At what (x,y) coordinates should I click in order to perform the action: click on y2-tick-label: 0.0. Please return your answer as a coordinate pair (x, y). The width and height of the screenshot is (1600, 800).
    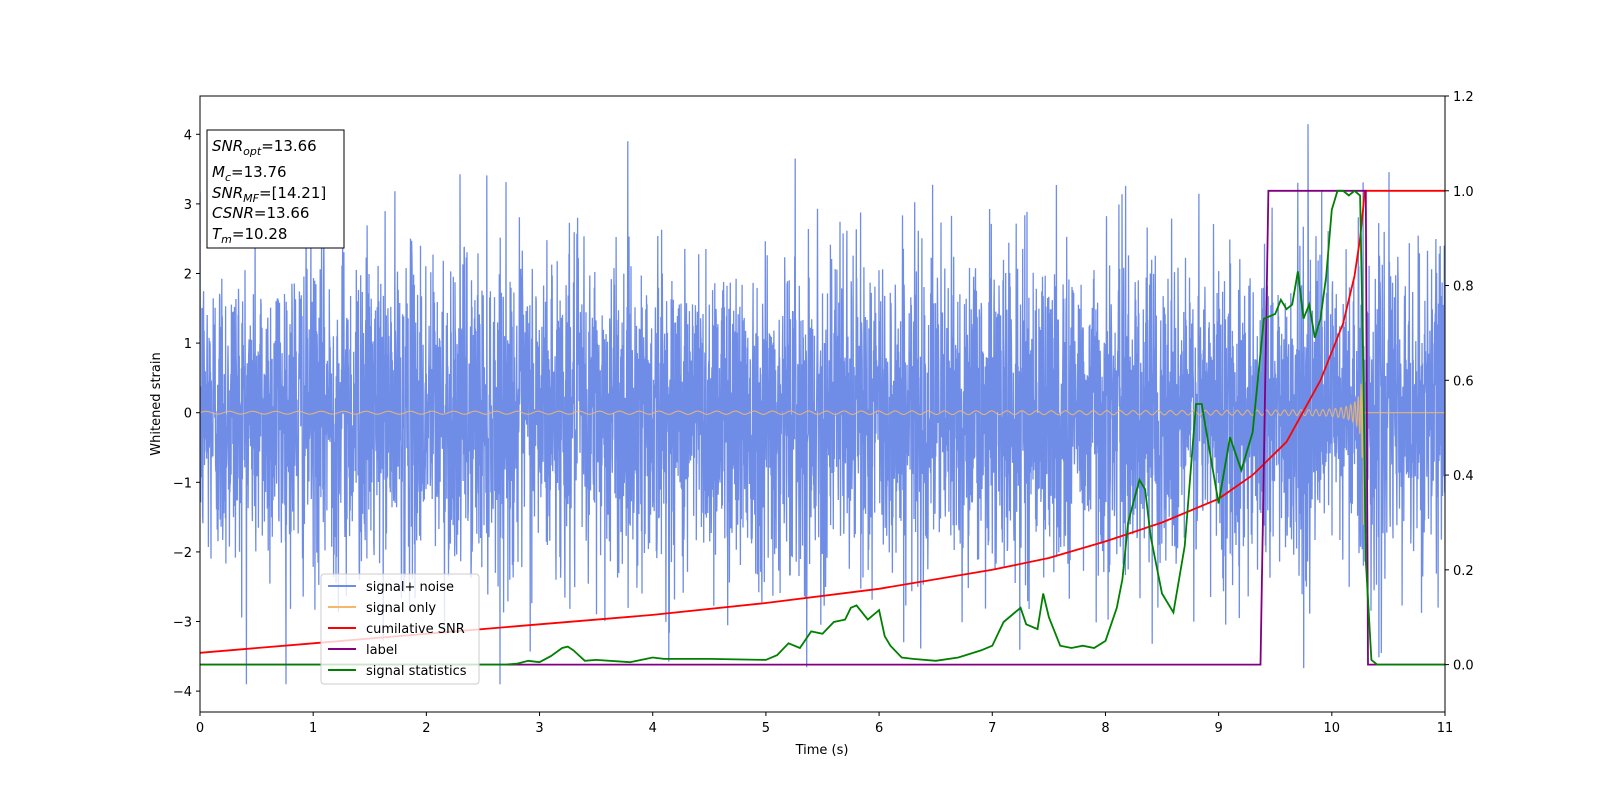
    Looking at the image, I should click on (1463, 666).